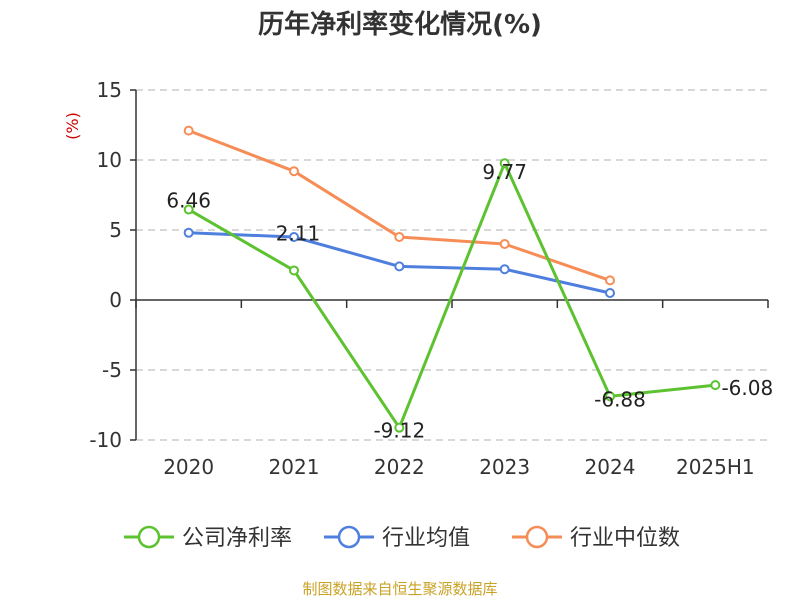 The width and height of the screenshot is (800, 600). What do you see at coordinates (715, 467) in the screenshot?
I see `x-tick-label: 2025H1` at bounding box center [715, 467].